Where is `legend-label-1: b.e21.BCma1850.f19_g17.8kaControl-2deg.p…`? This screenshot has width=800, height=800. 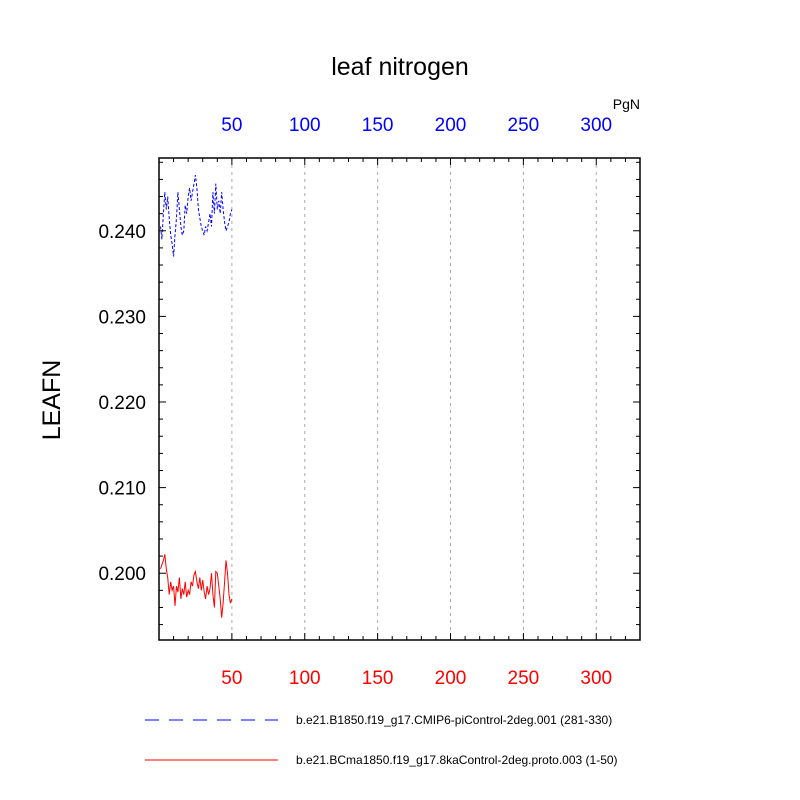 legend-label-1: b.e21.BCma1850.f19_g17.8kaControl-2deg.p… is located at coordinates (457, 760).